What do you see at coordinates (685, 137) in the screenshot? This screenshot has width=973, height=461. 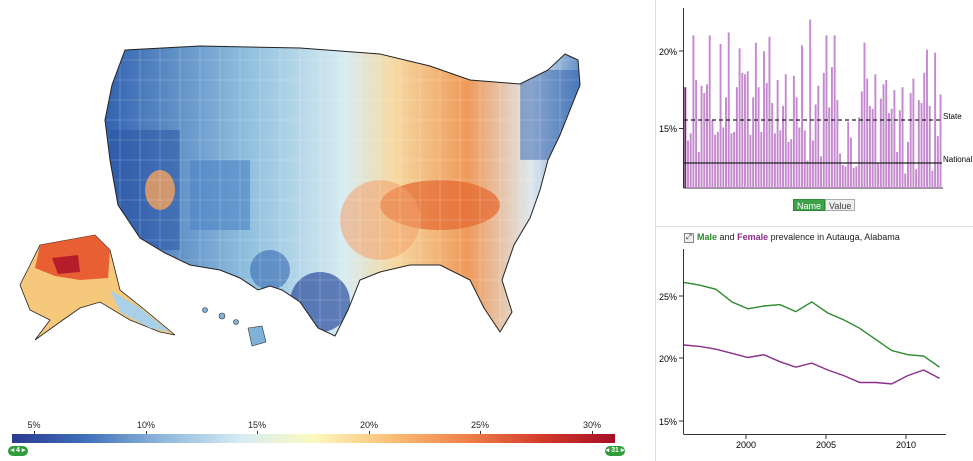 I see `bar-selected-county` at bounding box center [685, 137].